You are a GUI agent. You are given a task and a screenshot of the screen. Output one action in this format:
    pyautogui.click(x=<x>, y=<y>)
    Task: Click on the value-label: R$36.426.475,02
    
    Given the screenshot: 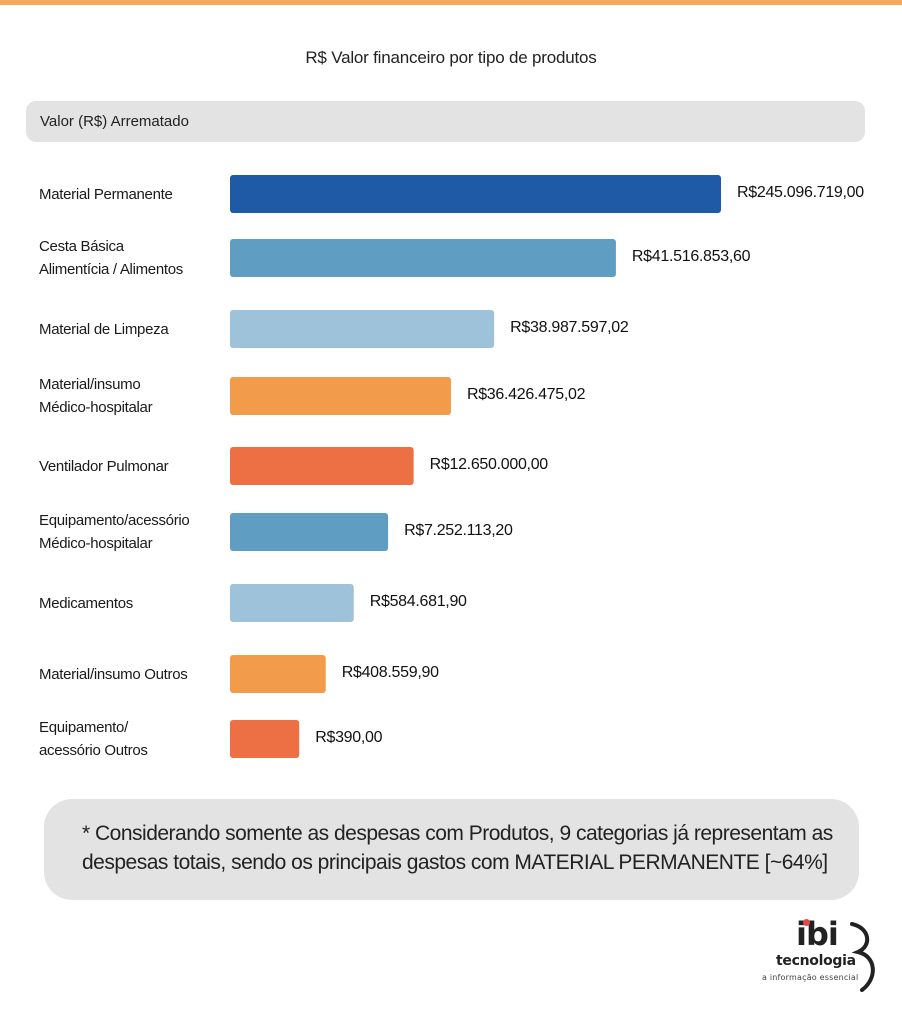 What is the action you would take?
    pyautogui.click(x=526, y=394)
    